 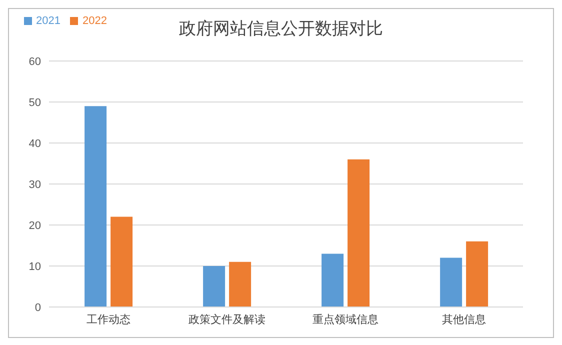 What do you see at coordinates (34, 184) in the screenshot?
I see `y-tick-label: 30` at bounding box center [34, 184].